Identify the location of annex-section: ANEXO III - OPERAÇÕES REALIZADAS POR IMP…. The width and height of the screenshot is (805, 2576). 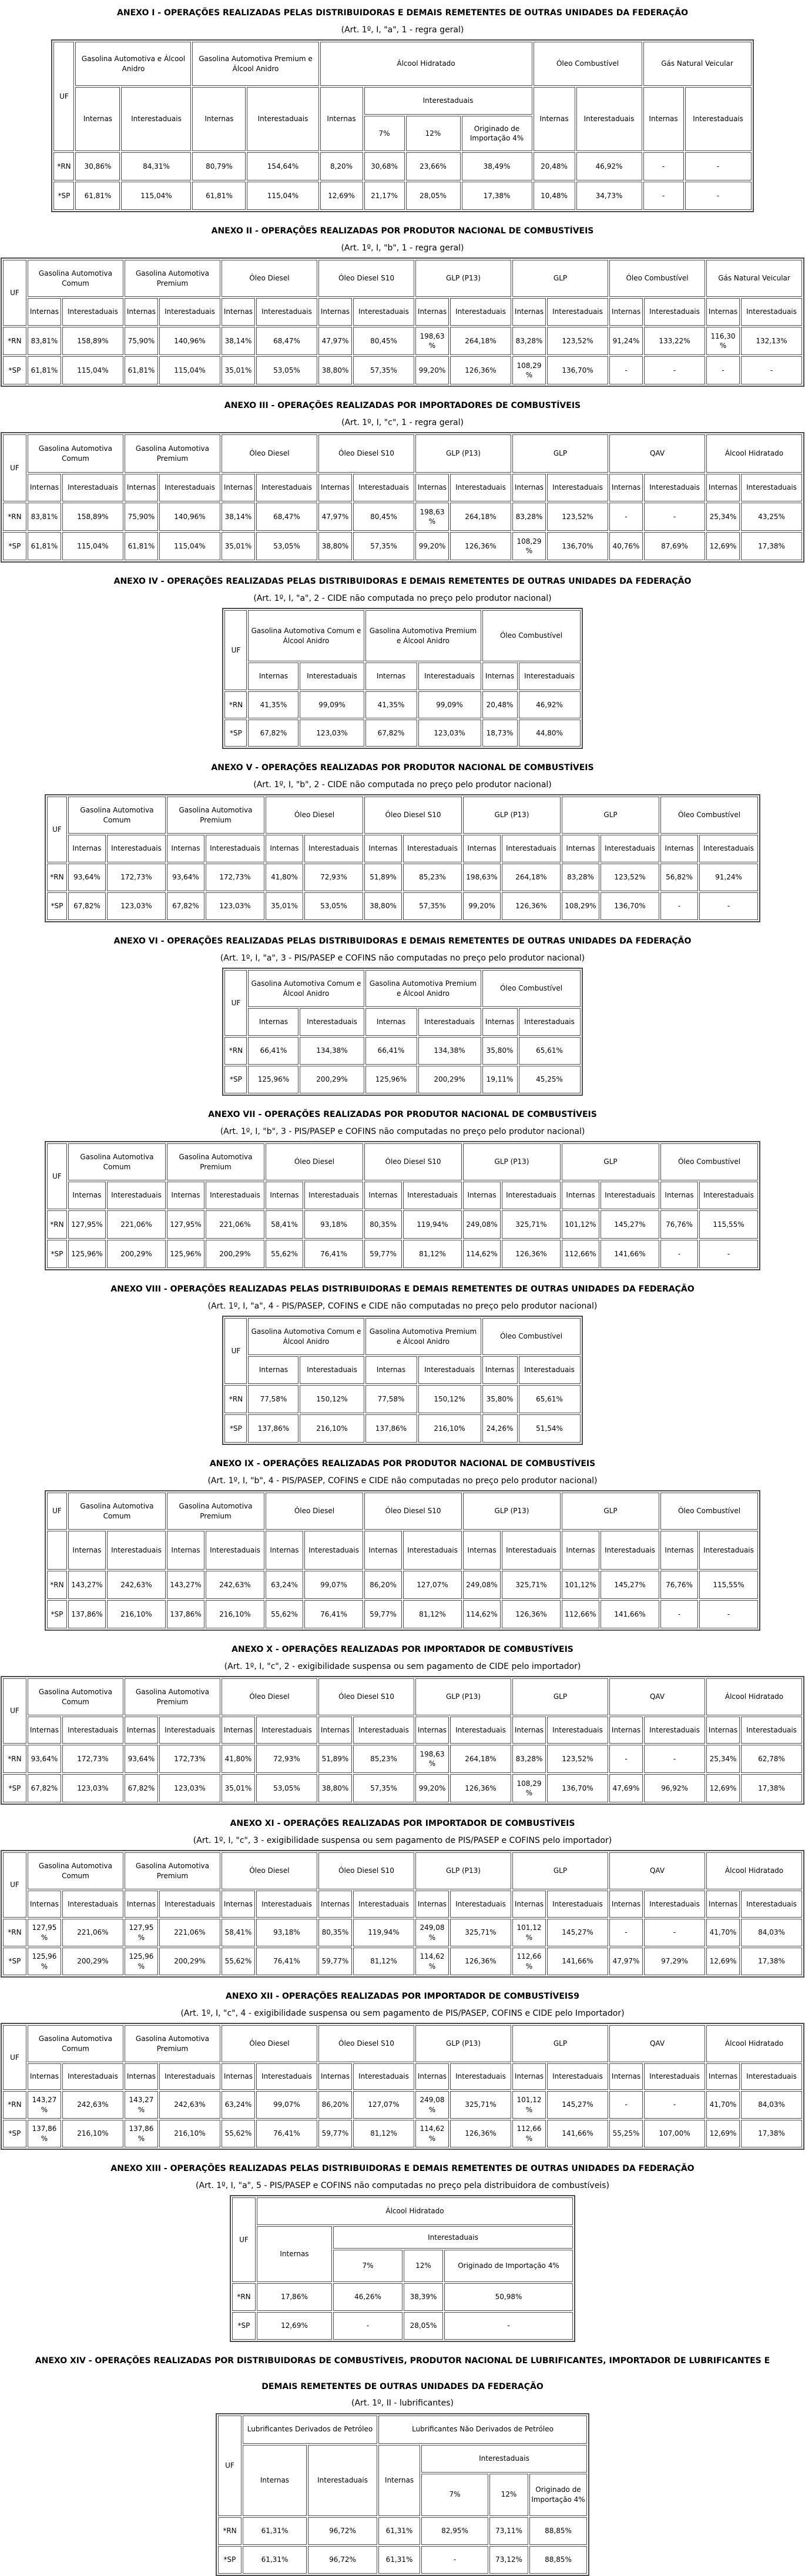
(402, 482).